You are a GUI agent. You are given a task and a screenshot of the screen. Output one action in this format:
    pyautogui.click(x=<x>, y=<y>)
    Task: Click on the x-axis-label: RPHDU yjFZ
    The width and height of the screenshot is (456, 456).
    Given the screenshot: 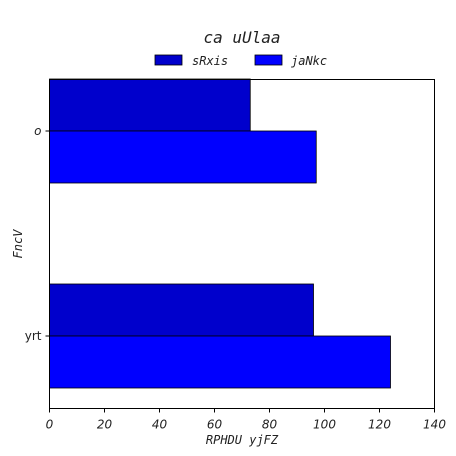 What is the action you would take?
    pyautogui.click(x=242, y=440)
    